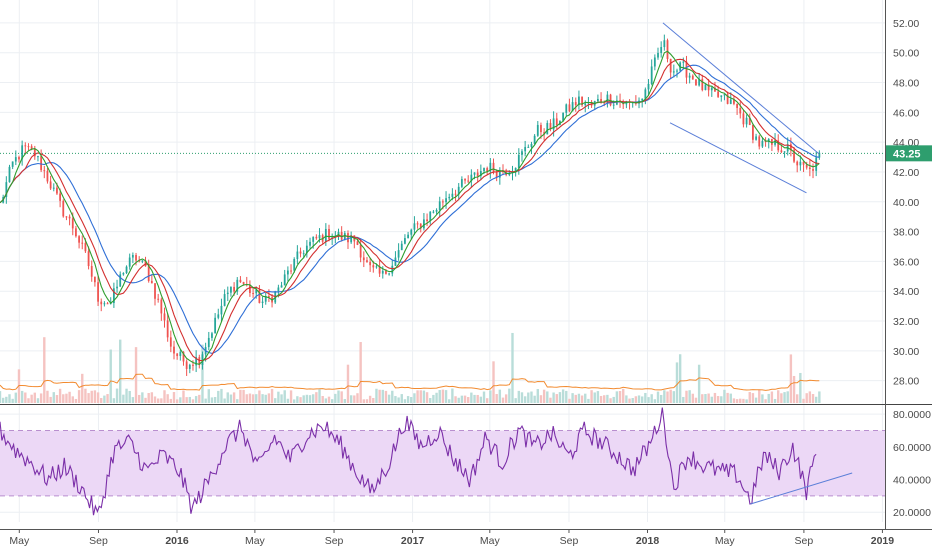 Image resolution: width=932 pixels, height=555 pixels. I want to click on time-tick-label: 2017, so click(413, 541).